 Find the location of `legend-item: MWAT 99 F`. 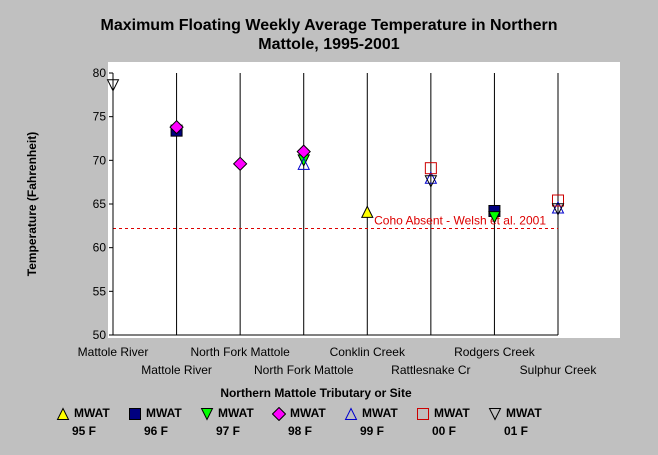

legend-item: MWAT 99 F is located at coordinates (379, 426).